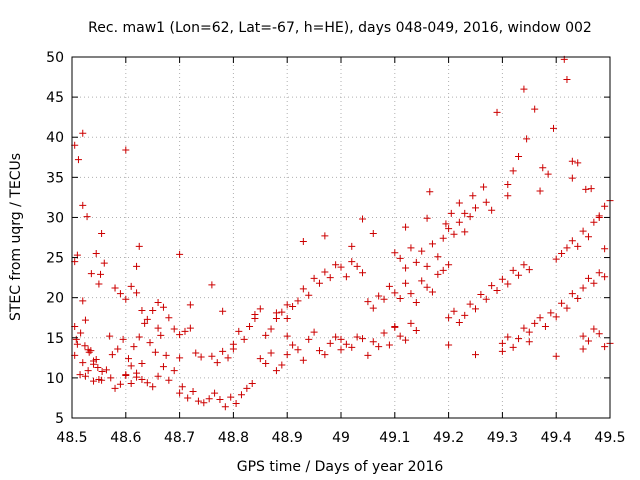 The image size is (640, 480). What do you see at coordinates (55, 379) in the screenshot?
I see `y-tick-label: 10` at bounding box center [55, 379].